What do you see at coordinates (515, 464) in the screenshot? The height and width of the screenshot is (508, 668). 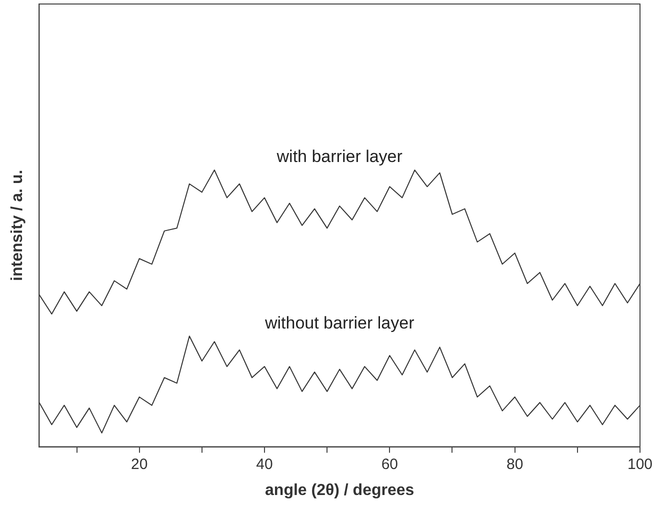 I see `x-tick-label: 80` at bounding box center [515, 464].